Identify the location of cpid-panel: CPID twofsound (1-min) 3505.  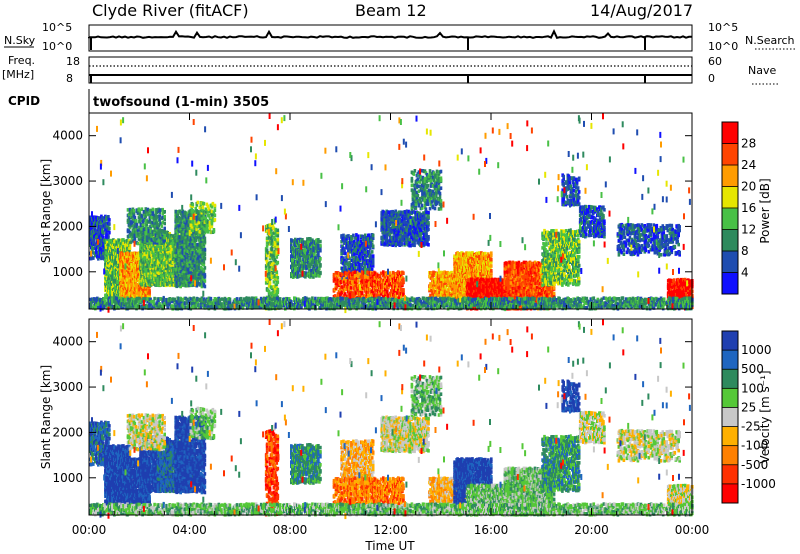
(138, 101).